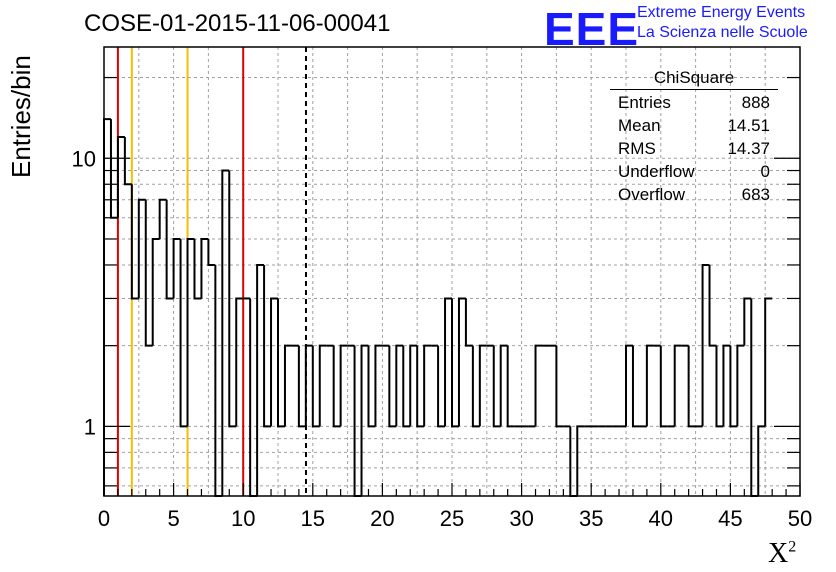 The height and width of the screenshot is (572, 836). I want to click on x-axis-label-sup: 2, so click(792, 547).